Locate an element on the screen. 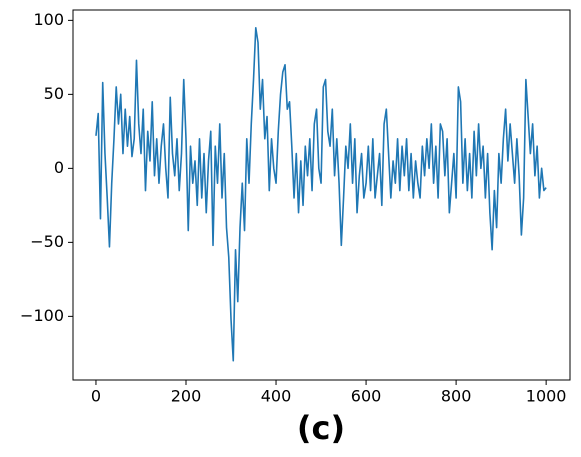  x-tick-label: 1000 is located at coordinates (546, 396).